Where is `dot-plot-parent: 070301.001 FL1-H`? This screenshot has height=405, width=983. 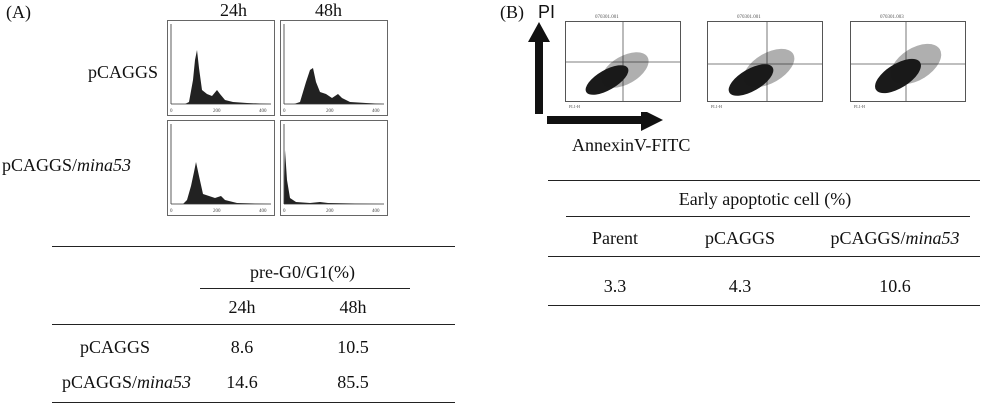
dot-plot-parent: 070301.001 FL1-H is located at coordinates (622, 62).